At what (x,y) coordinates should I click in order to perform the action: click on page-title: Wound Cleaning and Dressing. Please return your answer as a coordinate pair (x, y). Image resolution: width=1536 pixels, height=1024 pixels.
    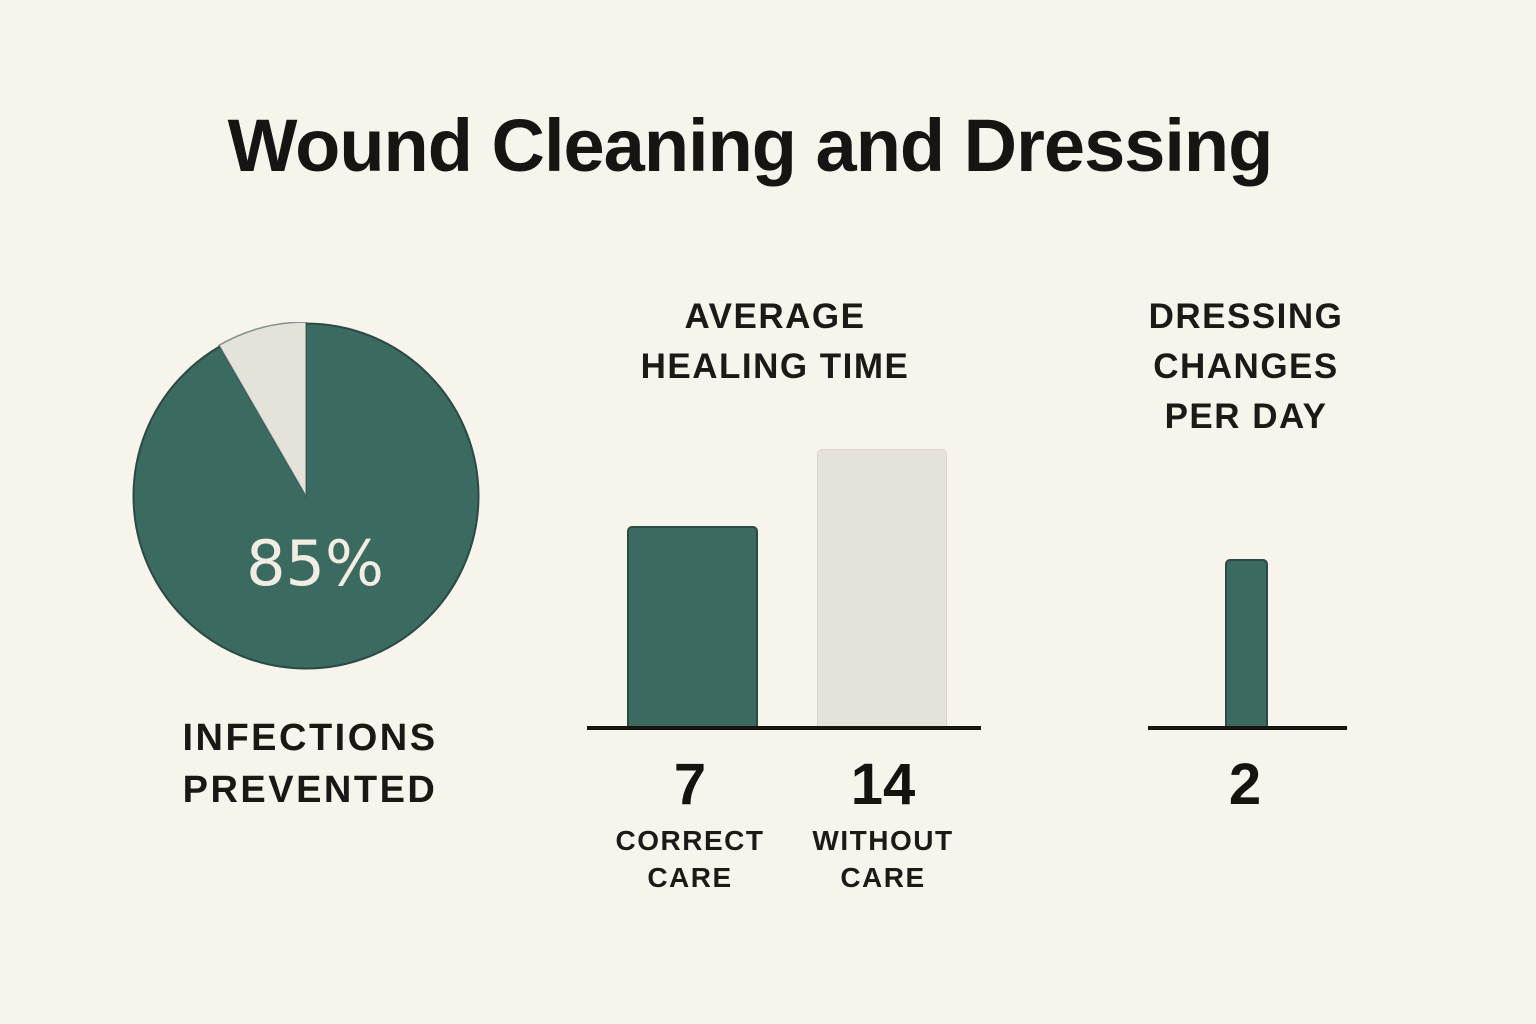
    Looking at the image, I should click on (750, 145).